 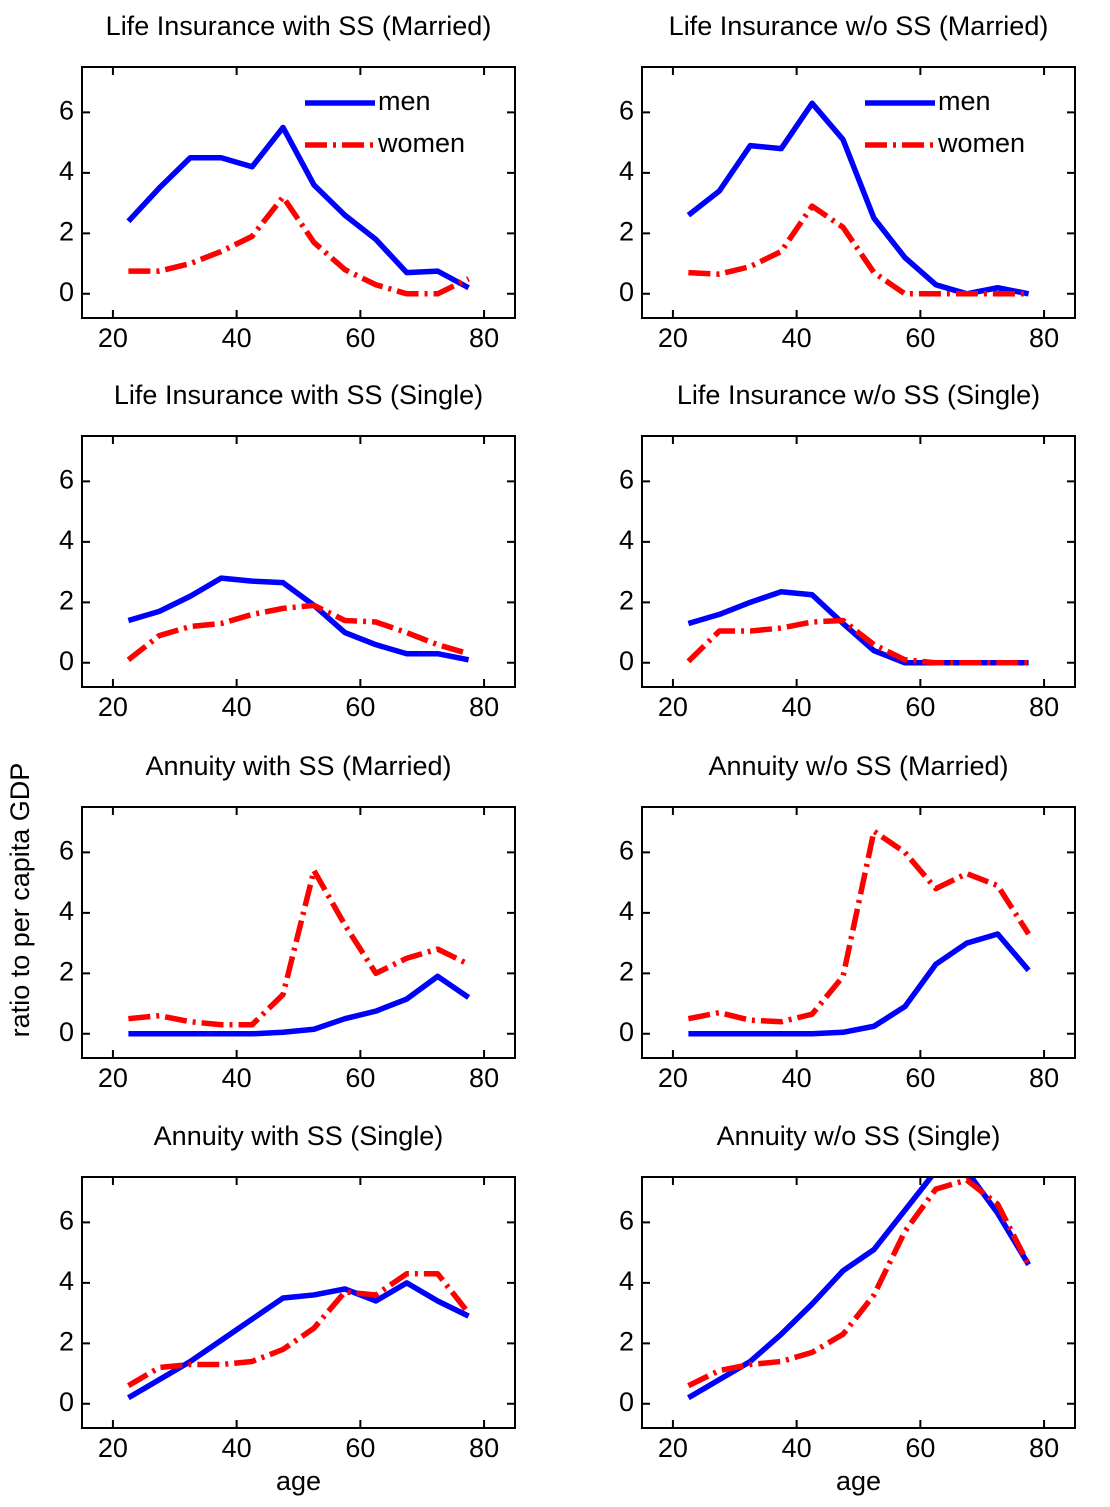 What do you see at coordinates (981, 143) in the screenshot?
I see `legend-label: women` at bounding box center [981, 143].